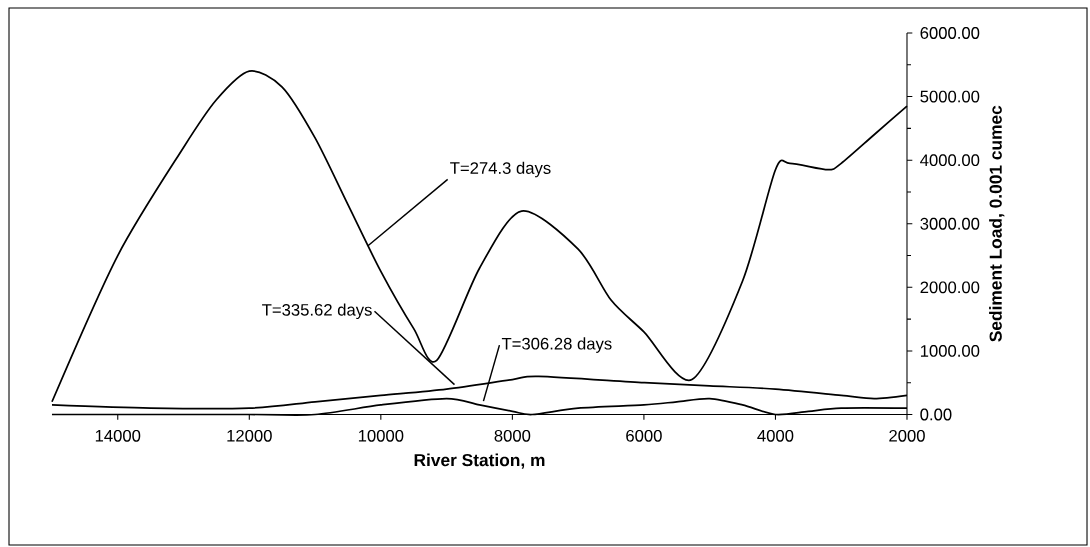  I want to click on y-tick-label: 1000.00, so click(950, 351).